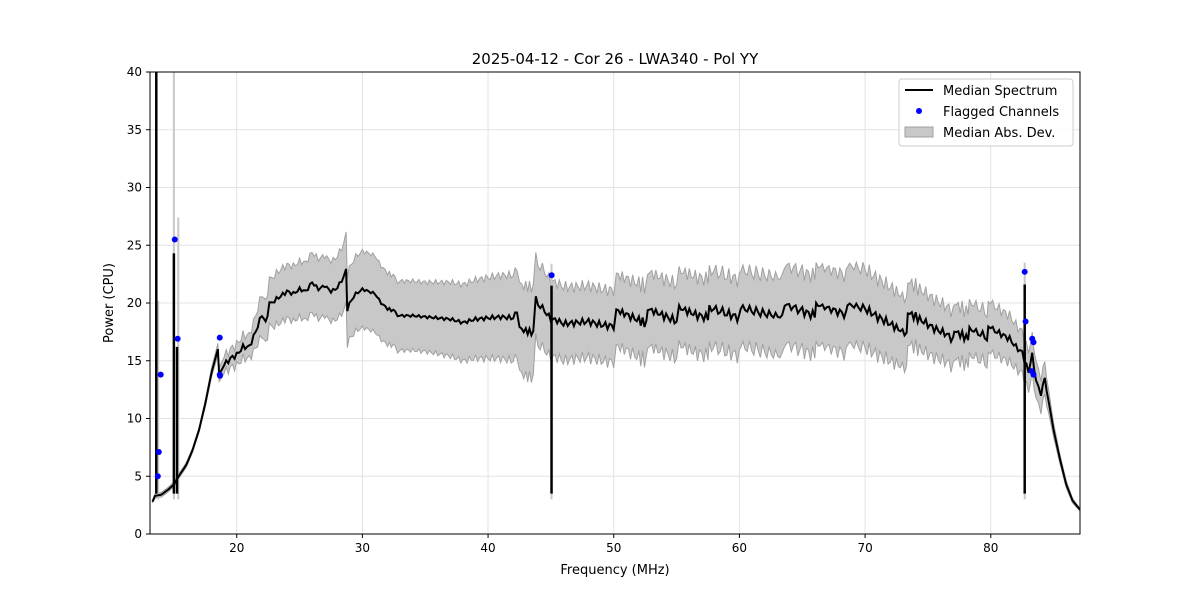 The width and height of the screenshot is (1200, 604). I want to click on y-tick-label: 15, so click(134, 361).